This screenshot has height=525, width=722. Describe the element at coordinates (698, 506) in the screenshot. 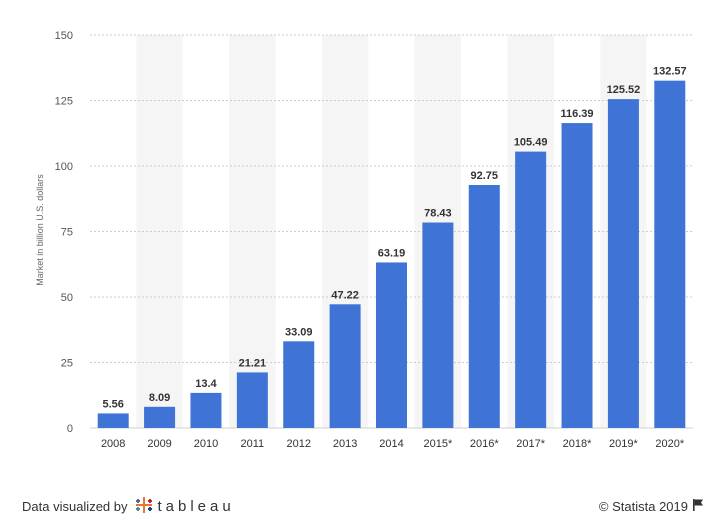

I see `flag-icon` at that location.